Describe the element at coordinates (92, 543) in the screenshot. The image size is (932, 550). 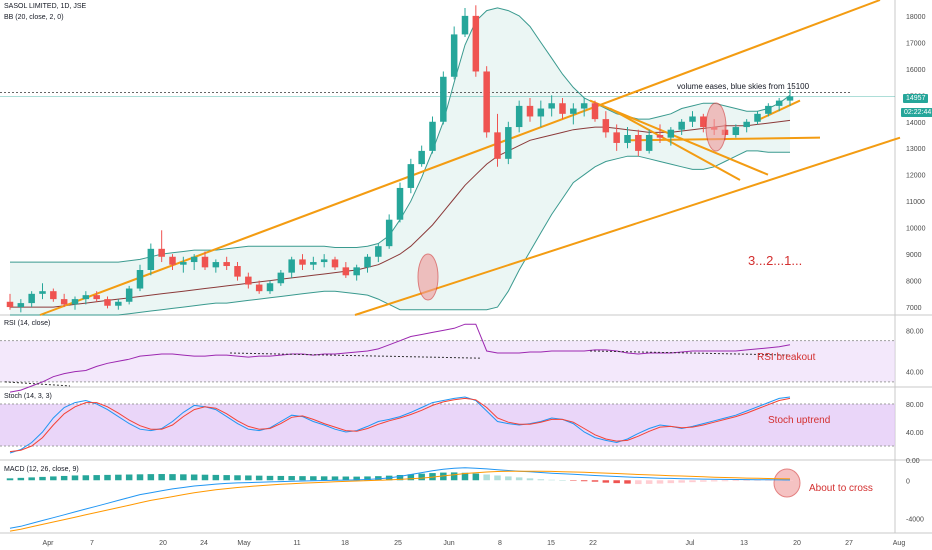
I see `time-axis-label: 7` at that location.